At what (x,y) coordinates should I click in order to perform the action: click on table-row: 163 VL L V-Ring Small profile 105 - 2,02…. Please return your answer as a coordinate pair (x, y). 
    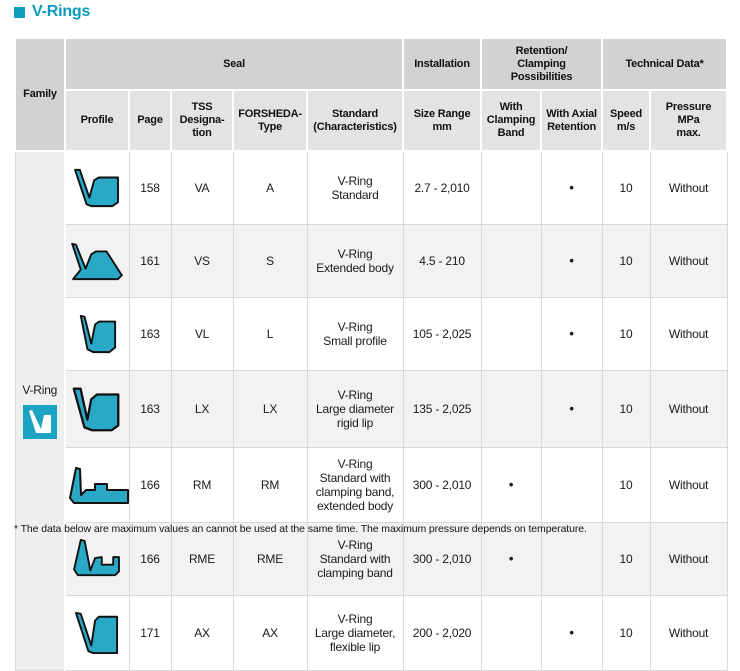
    Looking at the image, I should click on (371, 334).